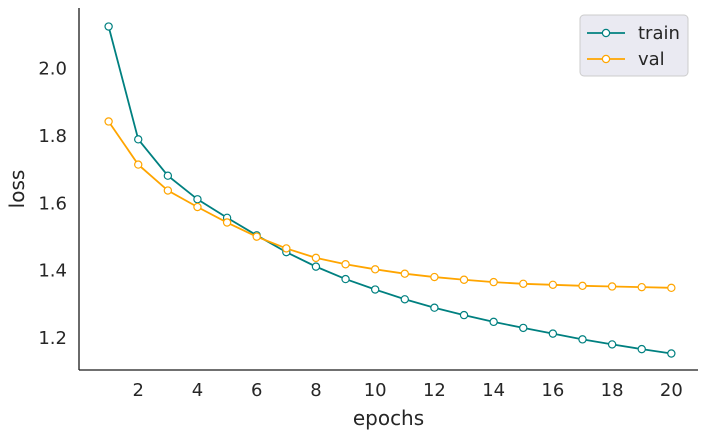  What do you see at coordinates (606, 59) in the screenshot?
I see `legend-marker-val` at bounding box center [606, 59].